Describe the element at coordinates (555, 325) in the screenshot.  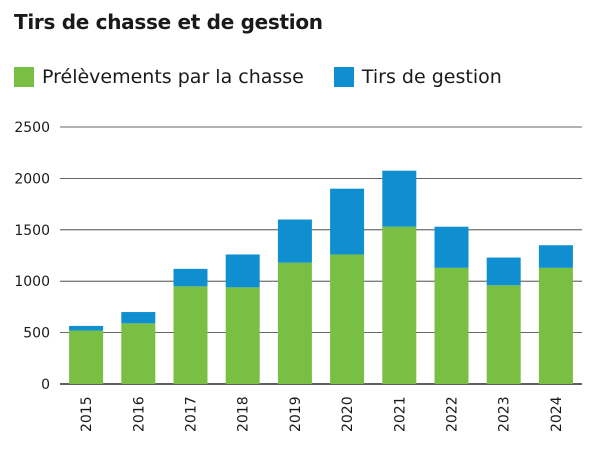
I see `bar-chasse-2024` at that location.